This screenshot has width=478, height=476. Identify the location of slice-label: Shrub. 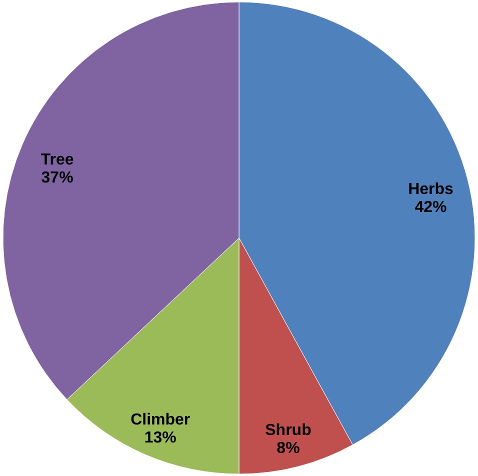
(288, 430).